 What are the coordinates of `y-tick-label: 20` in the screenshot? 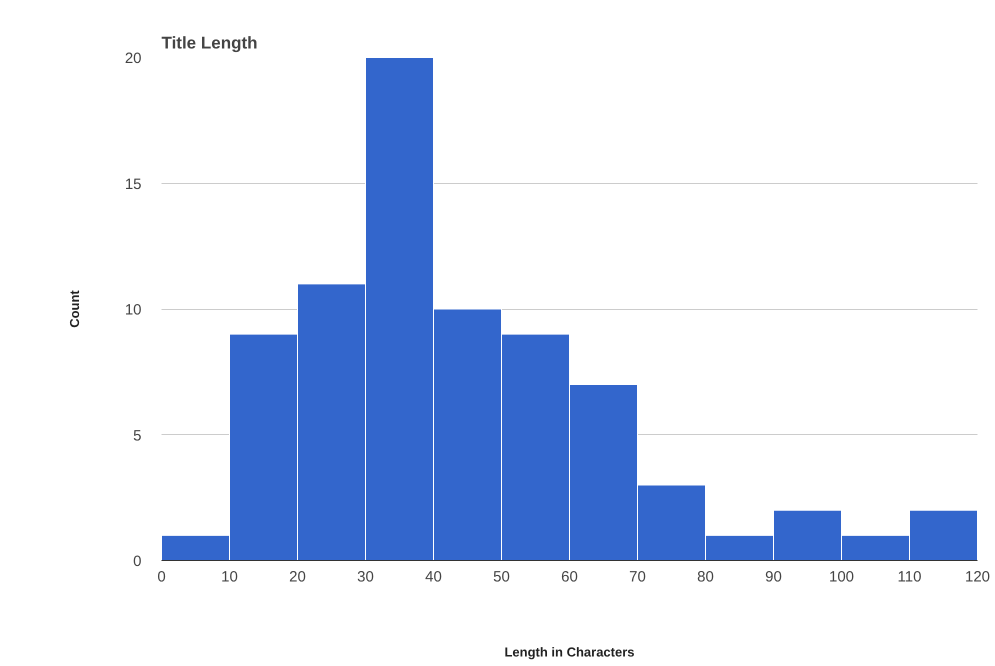 It's located at (133, 58).